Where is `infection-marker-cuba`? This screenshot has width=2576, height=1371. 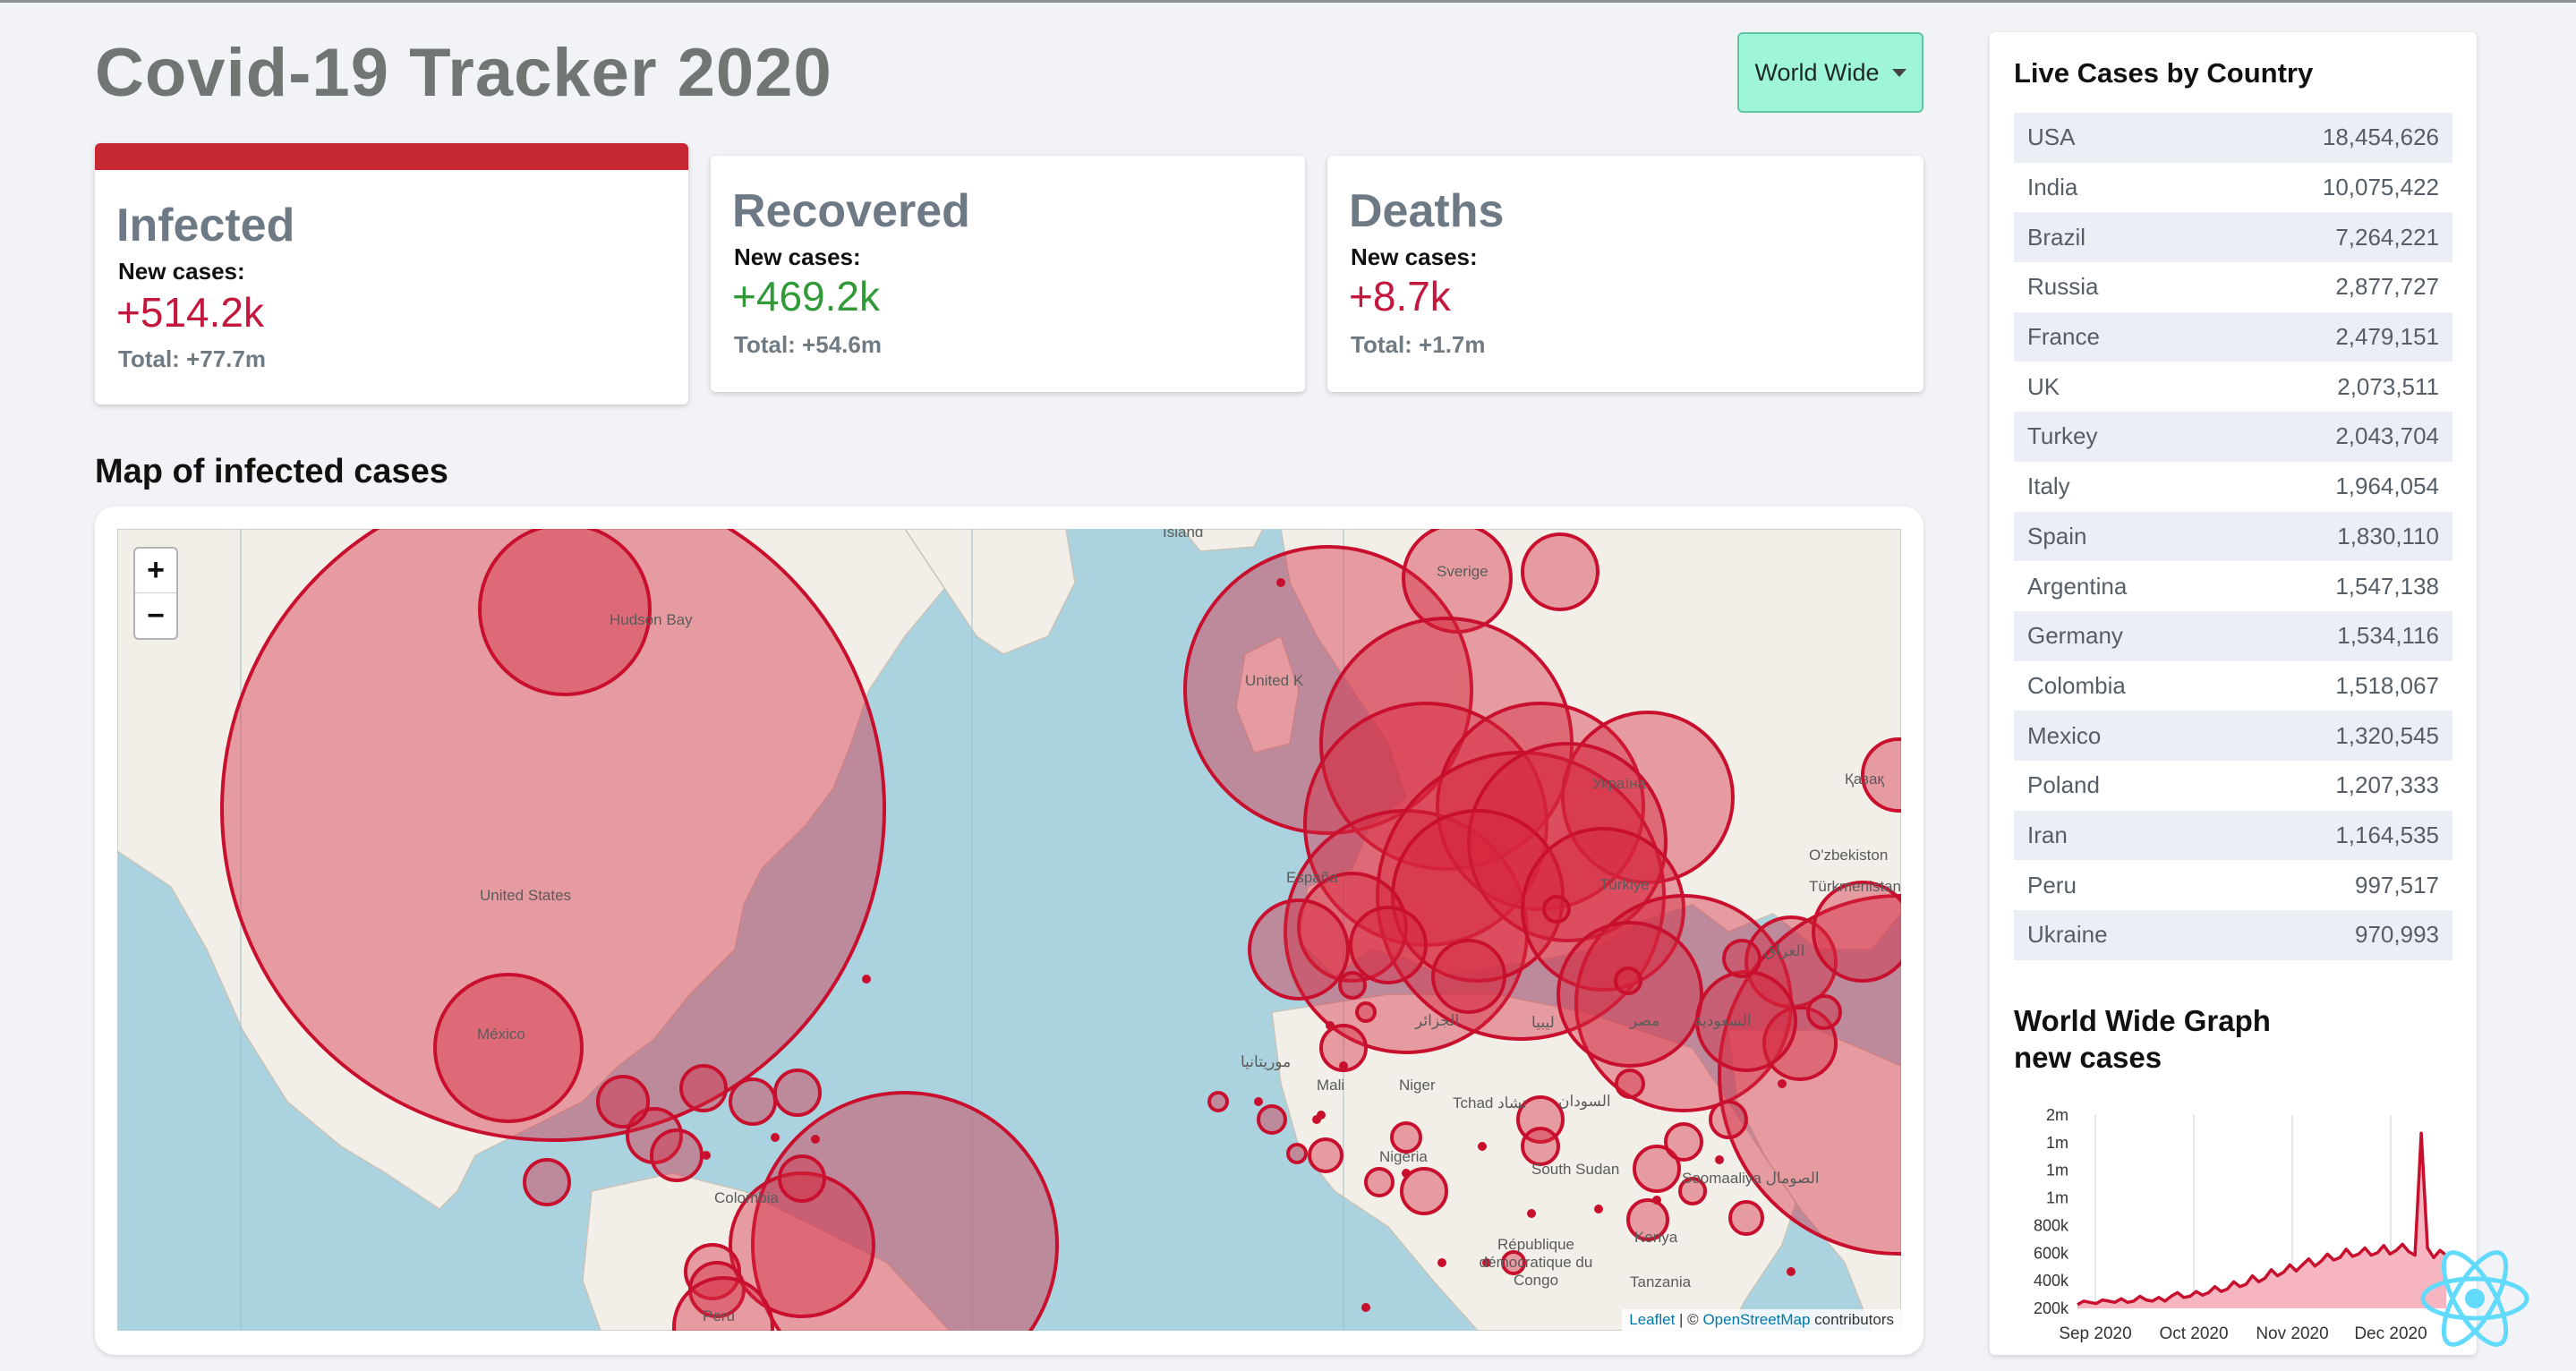 infection-marker-cuba is located at coordinates (753, 1101).